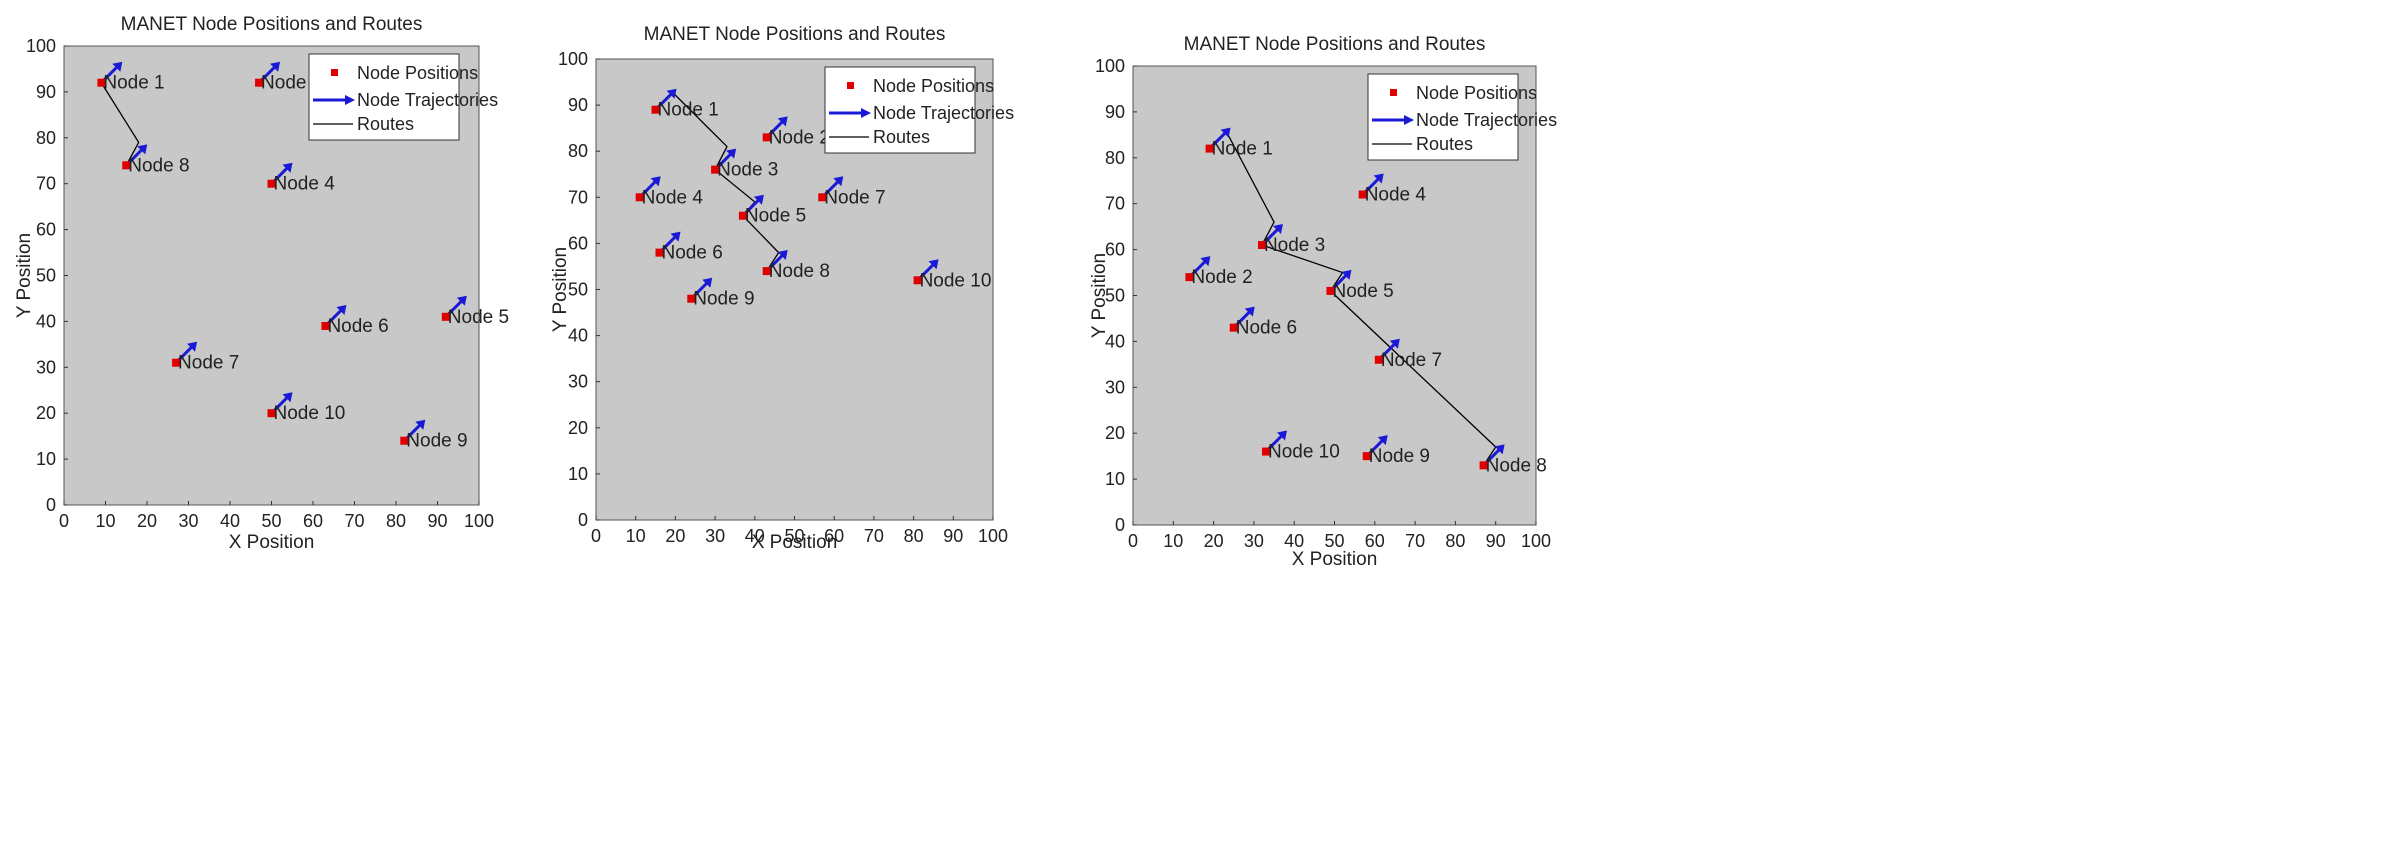 The width and height of the screenshot is (2387, 851). I want to click on x-tick-label: 50, so click(271, 521).